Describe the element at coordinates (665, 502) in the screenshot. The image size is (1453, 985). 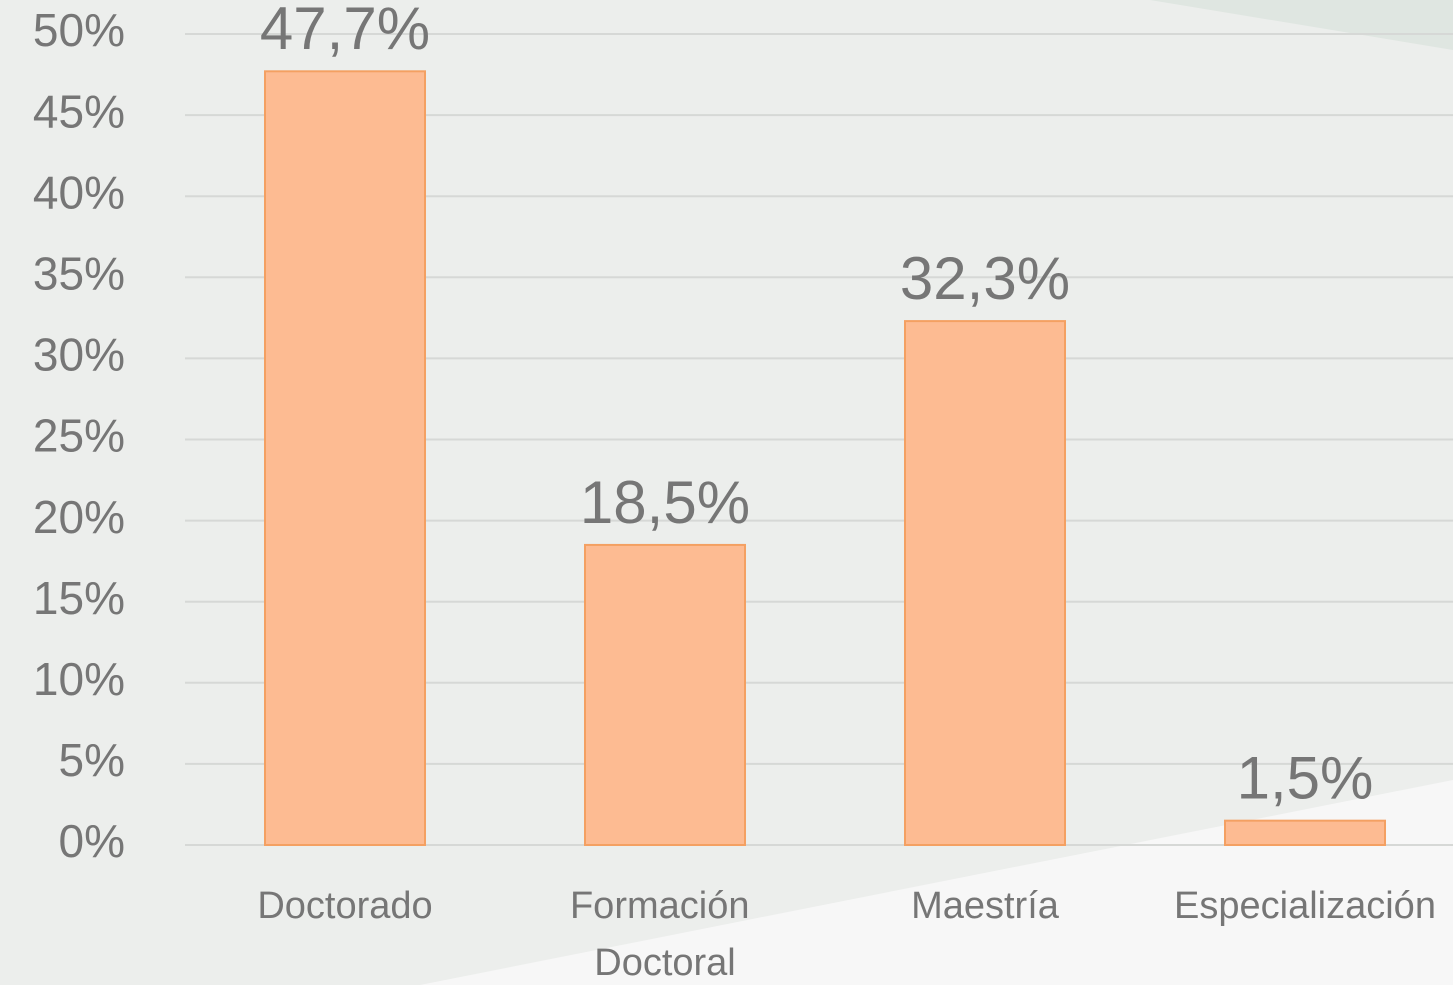
I see `value-label: 18,5%` at that location.